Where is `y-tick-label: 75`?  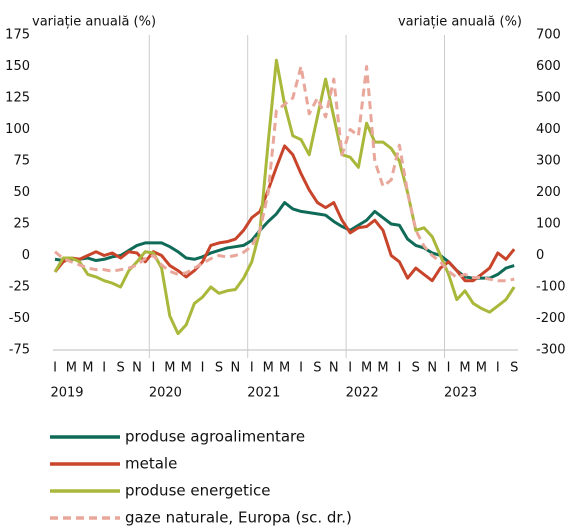
y-tick-label: 75 is located at coordinates (21, 161).